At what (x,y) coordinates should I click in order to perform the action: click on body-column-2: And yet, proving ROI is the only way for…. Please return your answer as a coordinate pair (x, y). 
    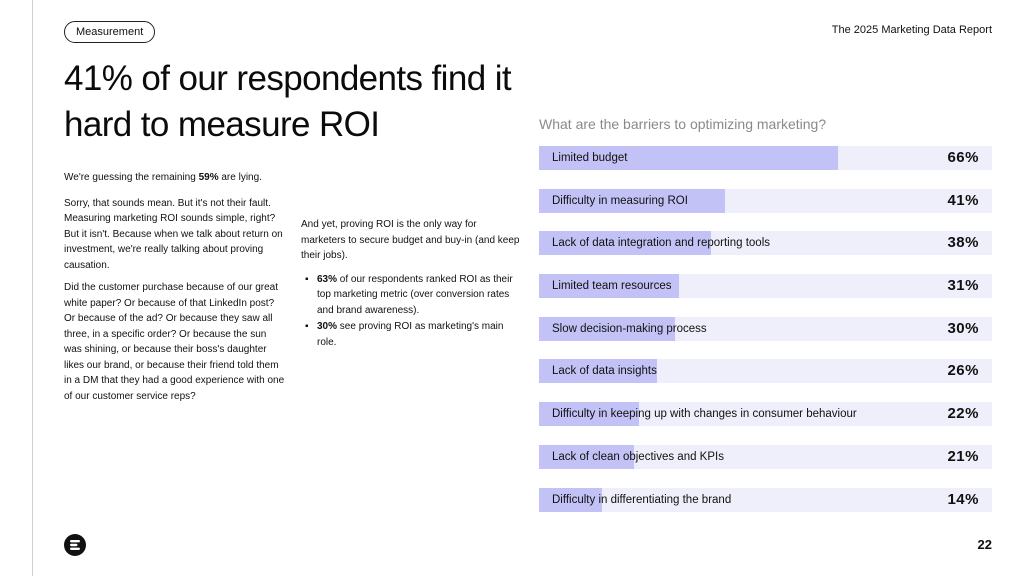
    Looking at the image, I should click on (412, 284).